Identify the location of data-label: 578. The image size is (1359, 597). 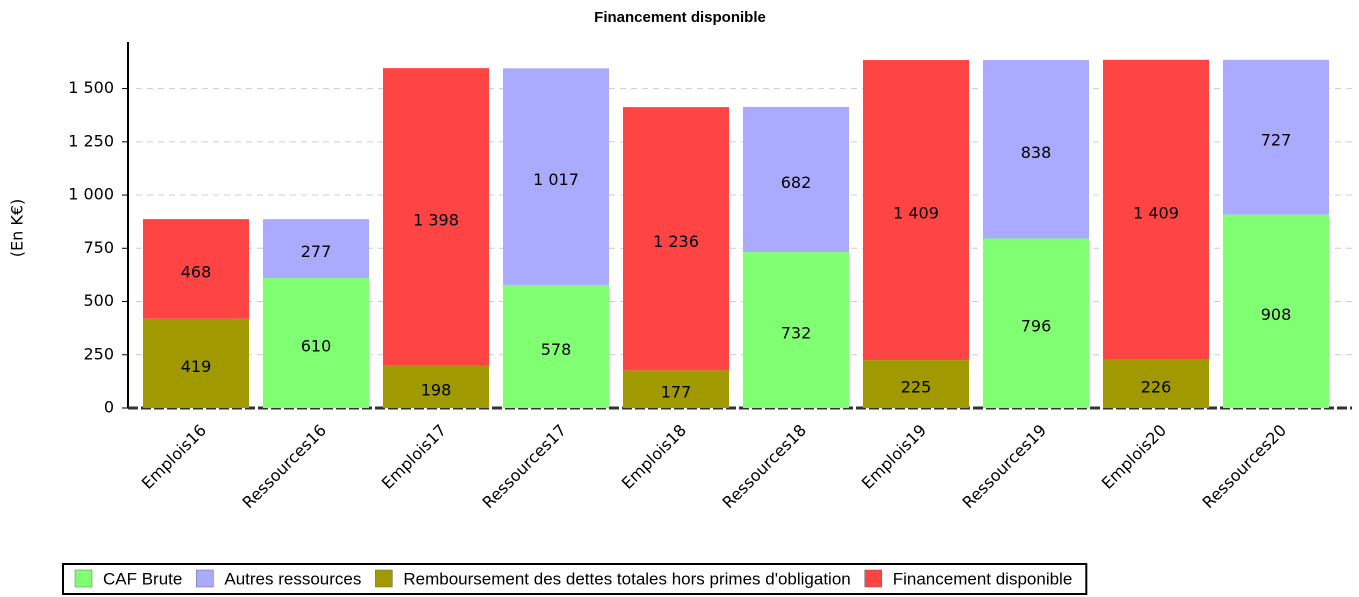
(556, 349).